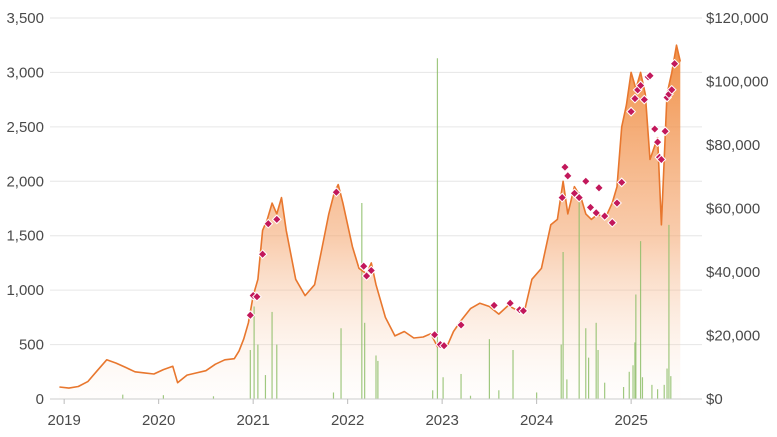 This screenshot has width=777, height=437. I want to click on watermark-text: @lvsca, so click(710, 412).